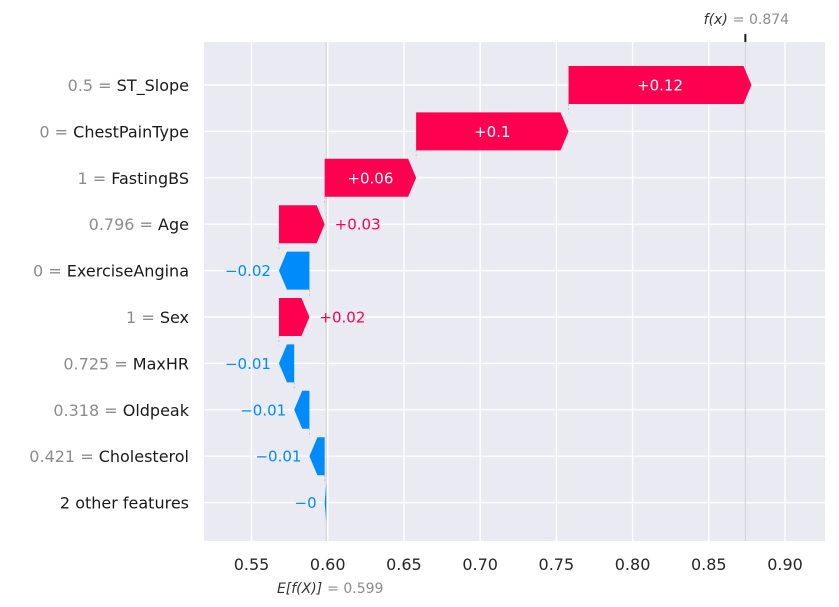  I want to click on feature-label: 0.725 = MaxHR, so click(126, 363).